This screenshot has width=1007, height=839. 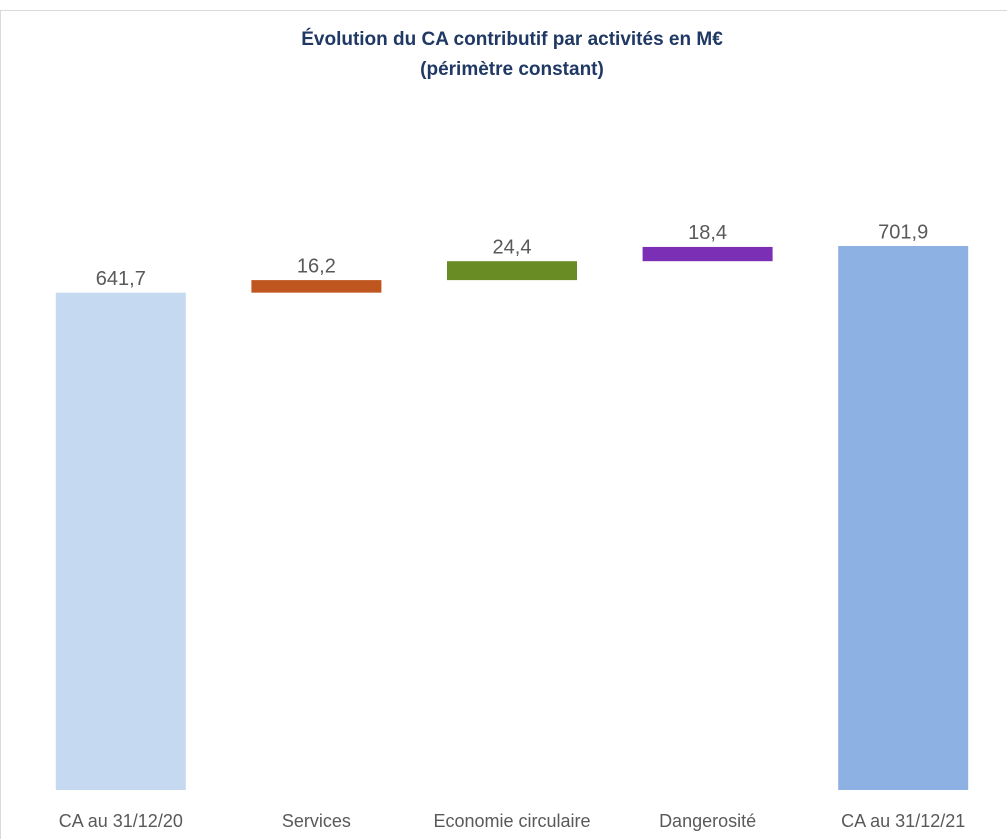 I want to click on x-tick-label: CA au 31/12/20, so click(x=121, y=821).